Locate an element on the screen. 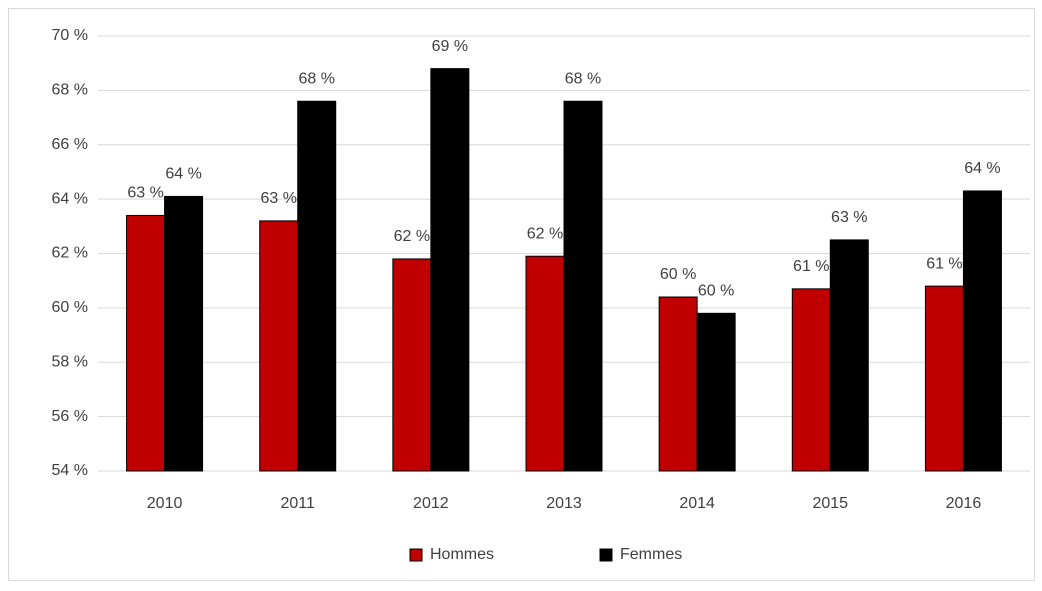 The image size is (1042, 591). legend-label: Hommes is located at coordinates (462, 554).